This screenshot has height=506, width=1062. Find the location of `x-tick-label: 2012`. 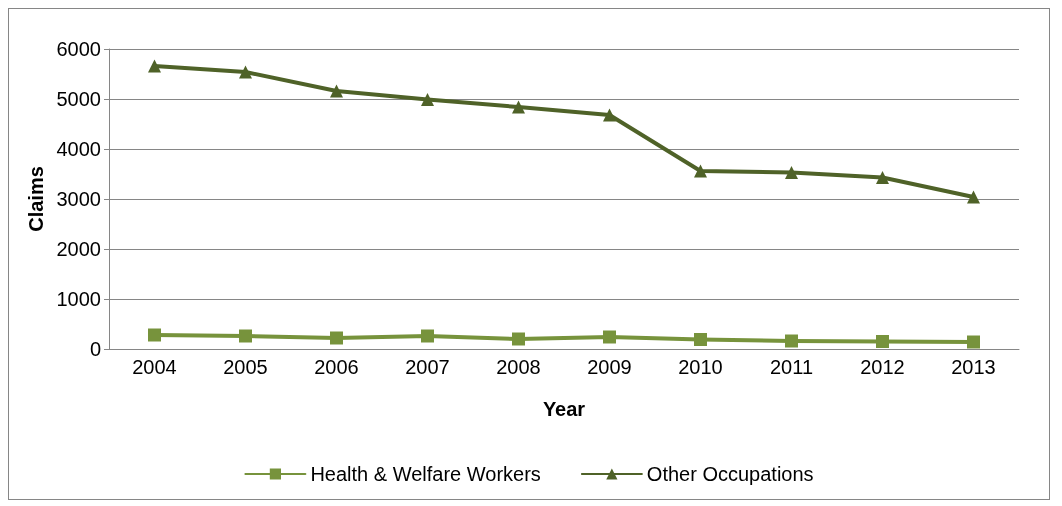

x-tick-label: 2012 is located at coordinates (882, 367).